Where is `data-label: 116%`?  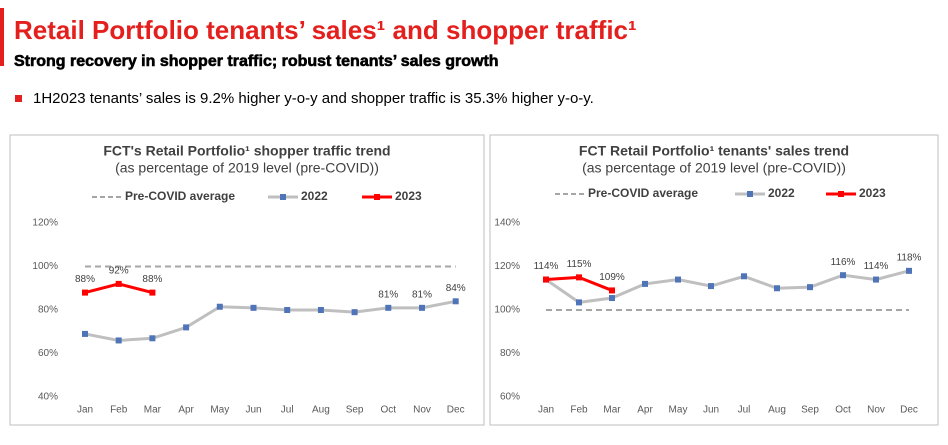
data-label: 116% is located at coordinates (843, 262).